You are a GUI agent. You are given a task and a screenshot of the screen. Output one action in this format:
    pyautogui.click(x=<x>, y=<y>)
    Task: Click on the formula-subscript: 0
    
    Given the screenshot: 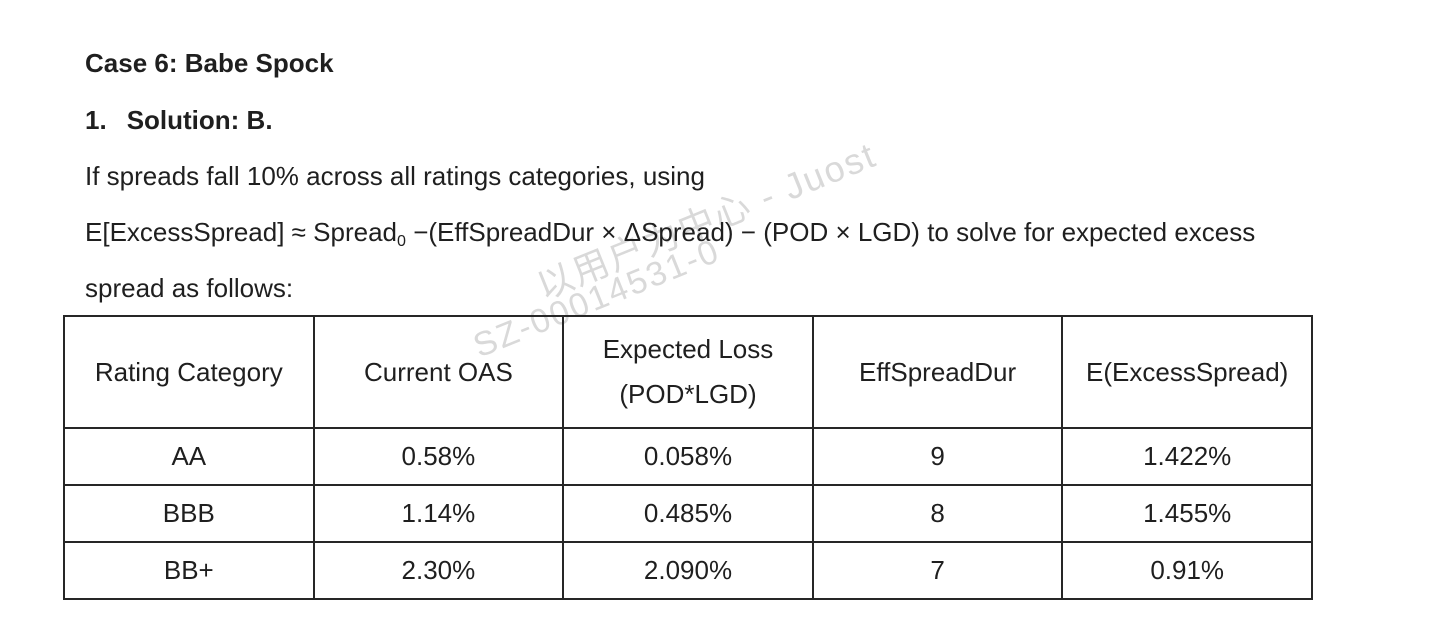 What is the action you would take?
    pyautogui.click(x=401, y=240)
    